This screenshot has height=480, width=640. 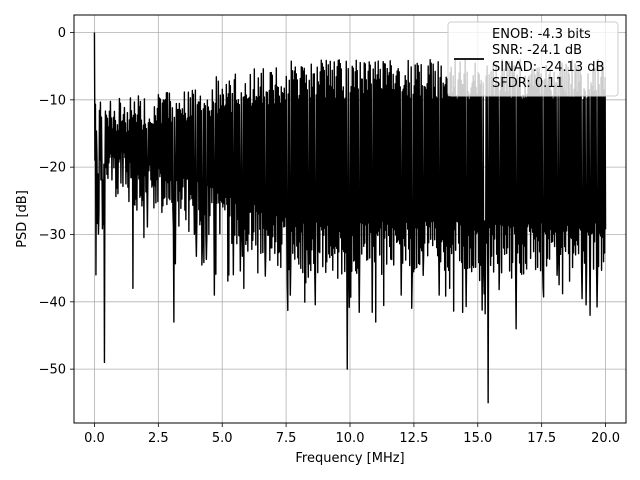 I want to click on y-tick-label: −40, so click(x=52, y=302).